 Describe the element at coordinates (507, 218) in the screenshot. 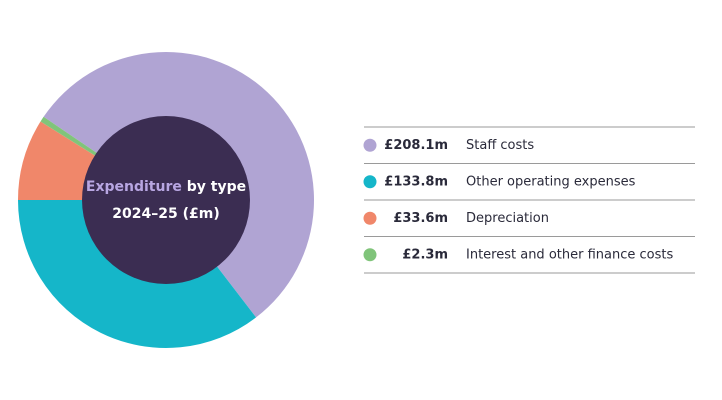

I see `legend-label: Depreciation` at that location.